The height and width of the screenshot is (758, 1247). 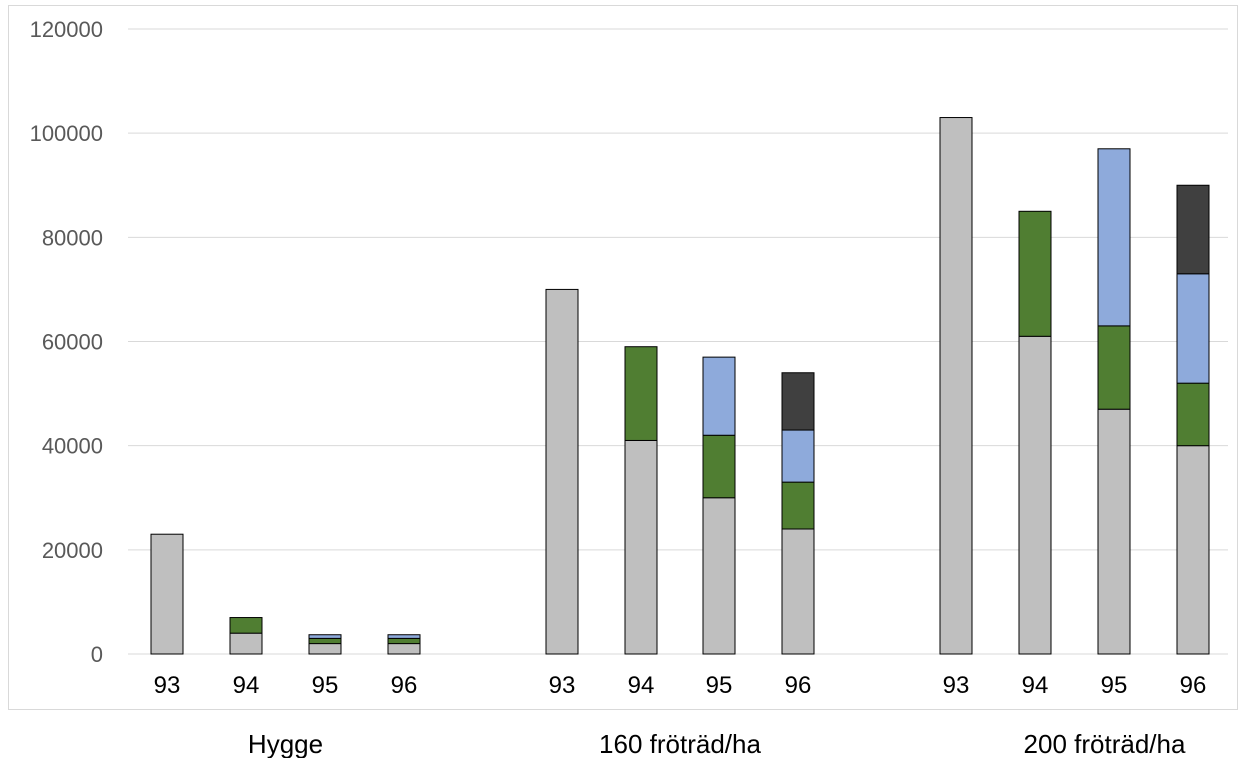 What do you see at coordinates (72, 446) in the screenshot?
I see `y-tick-label: 40000` at bounding box center [72, 446].